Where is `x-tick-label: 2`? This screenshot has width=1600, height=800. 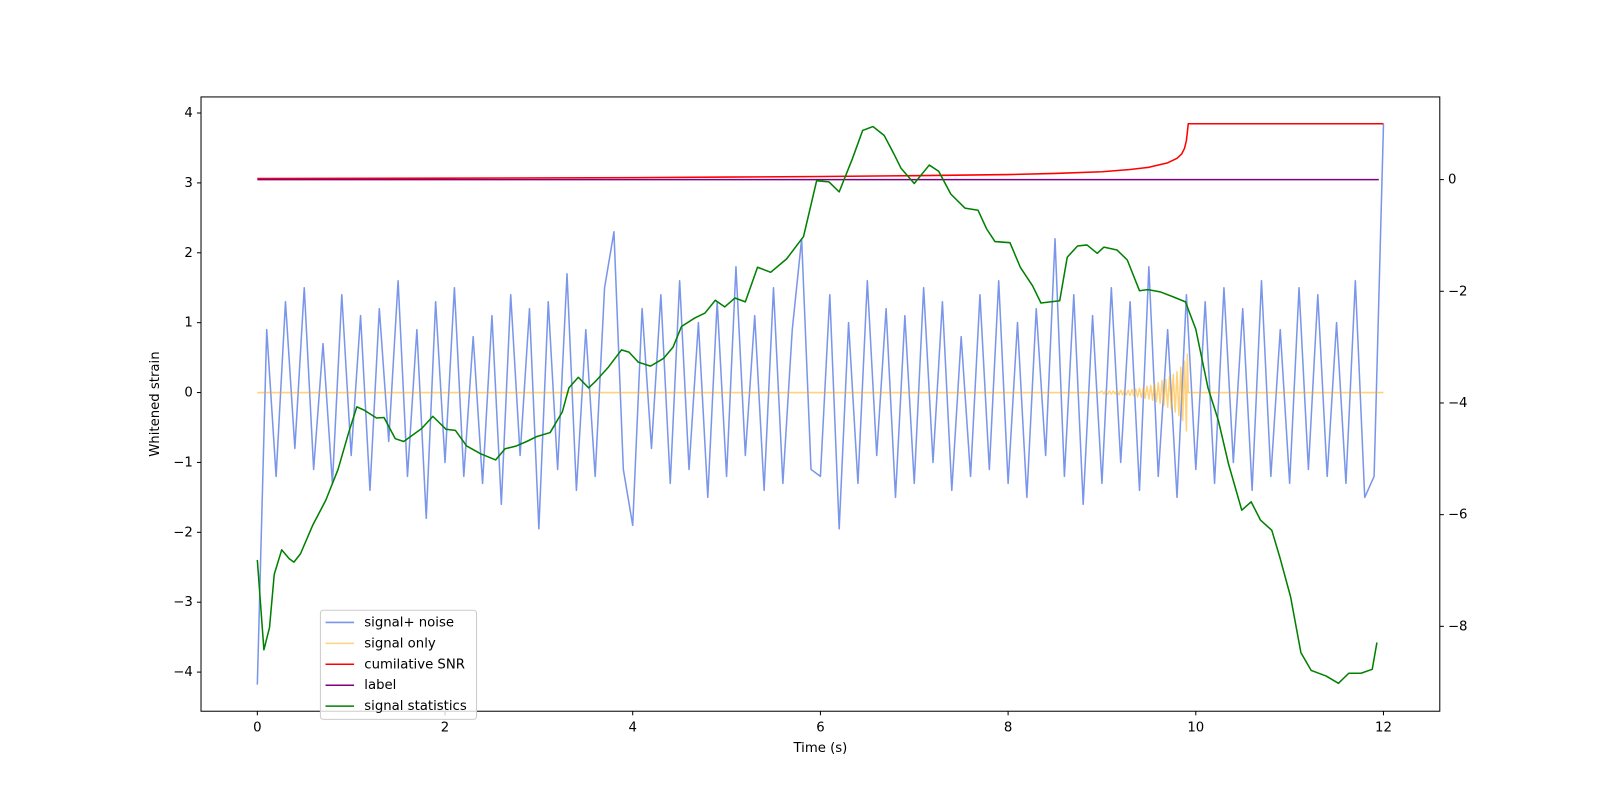
x-tick-label: 2 is located at coordinates (445, 728).